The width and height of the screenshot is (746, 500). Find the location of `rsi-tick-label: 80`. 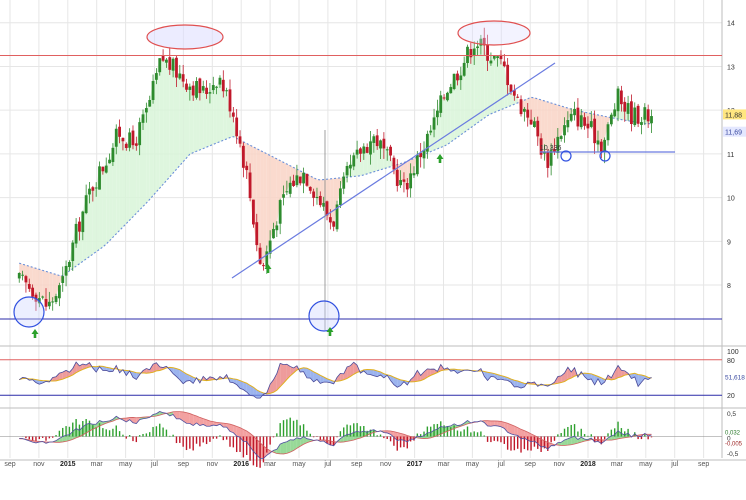

rsi-tick-label: 80 is located at coordinates (731, 361).